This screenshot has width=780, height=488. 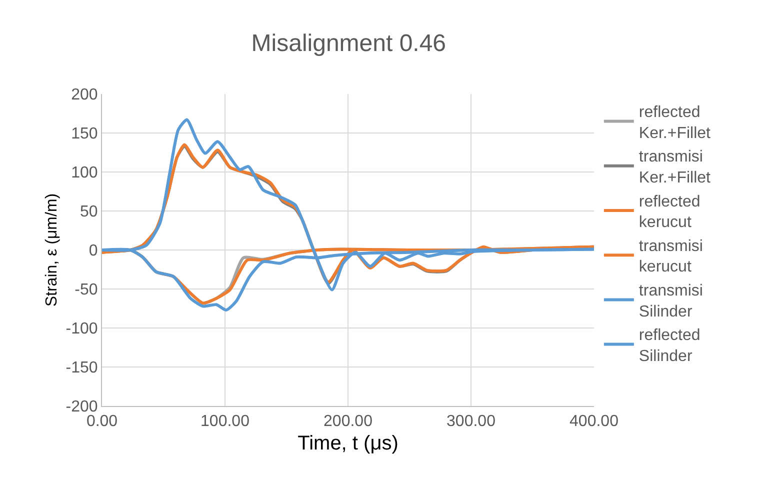 What do you see at coordinates (82, 368) in the screenshot?
I see `y-tick-label: -150` at bounding box center [82, 368].